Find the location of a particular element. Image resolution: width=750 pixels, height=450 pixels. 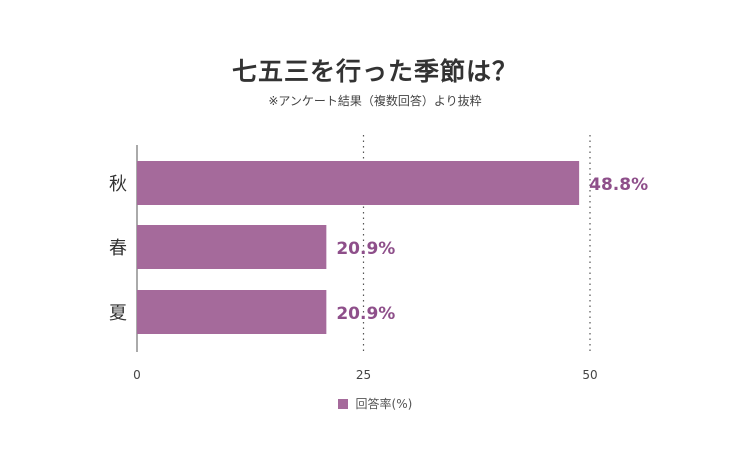

legend-label: 回答率(%) is located at coordinates (384, 404).